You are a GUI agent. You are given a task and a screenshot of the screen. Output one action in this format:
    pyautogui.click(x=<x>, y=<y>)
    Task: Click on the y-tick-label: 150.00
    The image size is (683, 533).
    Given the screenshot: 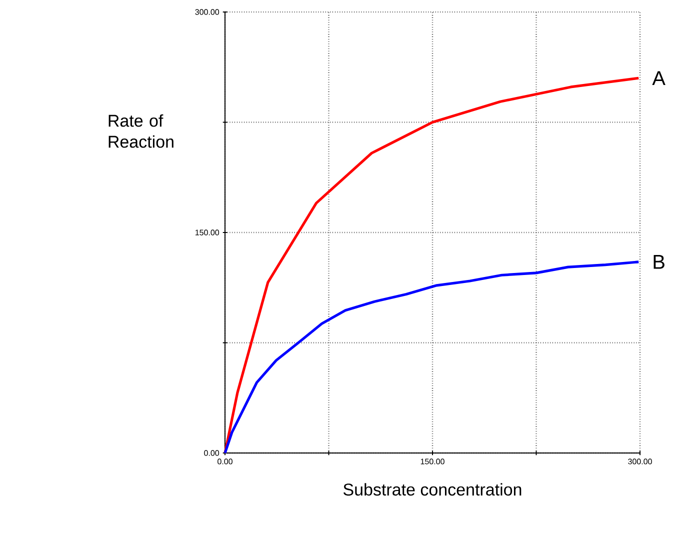 What is the action you would take?
    pyautogui.click(x=207, y=233)
    